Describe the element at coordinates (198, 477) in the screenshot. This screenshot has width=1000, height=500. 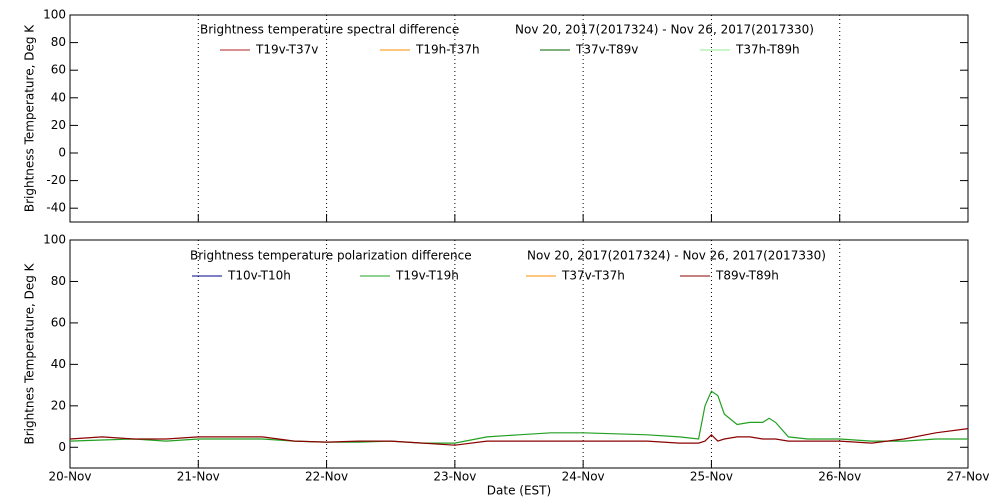
I see `x-tick-label: 21-Nov` at that location.